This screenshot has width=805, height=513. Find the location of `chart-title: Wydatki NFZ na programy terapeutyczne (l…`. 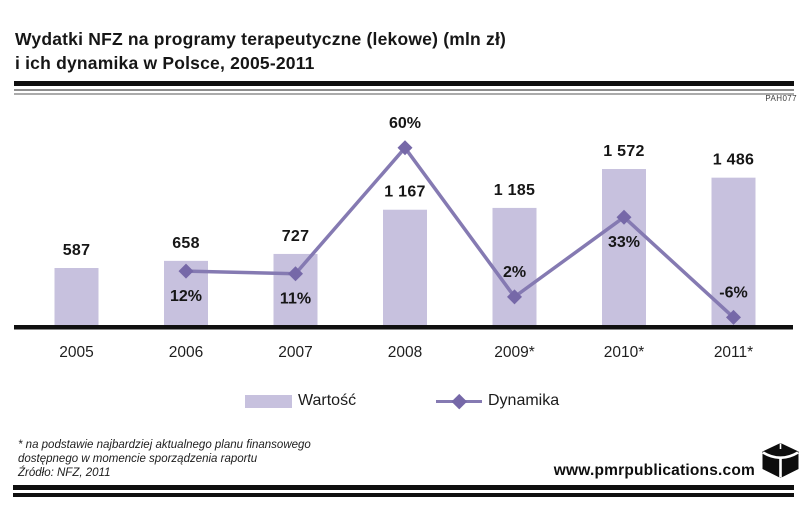

chart-title: Wydatki NFZ na programy terapeutyczne (l… is located at coordinates (260, 51).